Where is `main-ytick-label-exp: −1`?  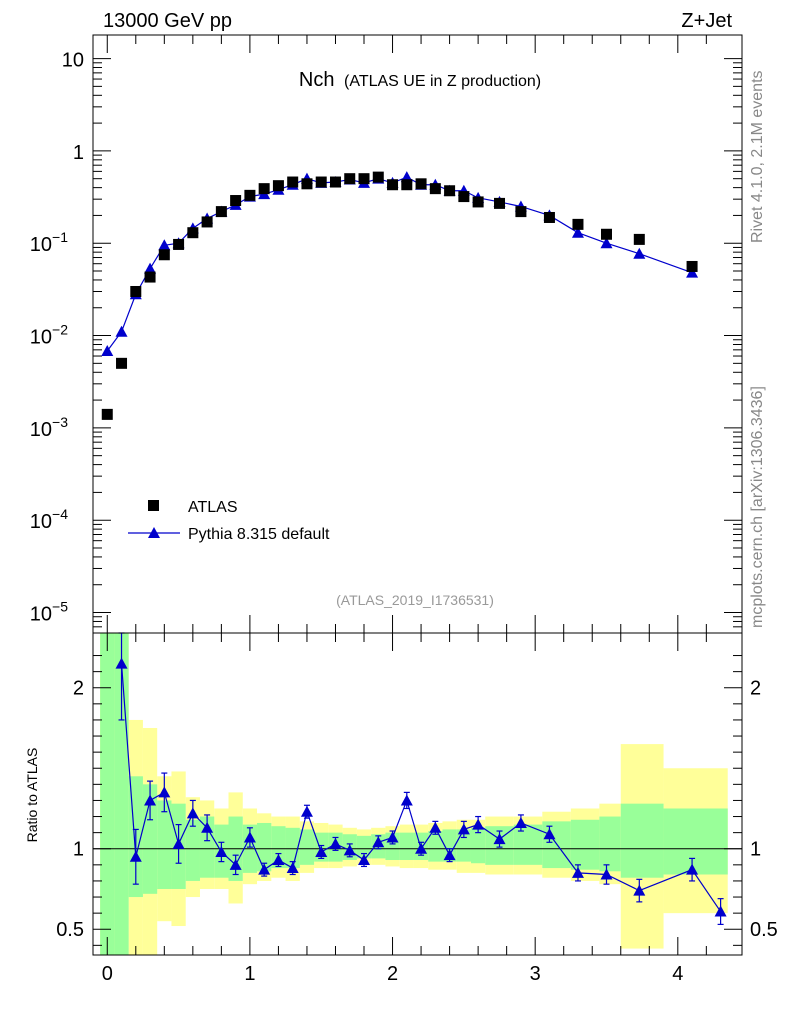
main-ytick-label-exp: −1 is located at coordinates (60, 237).